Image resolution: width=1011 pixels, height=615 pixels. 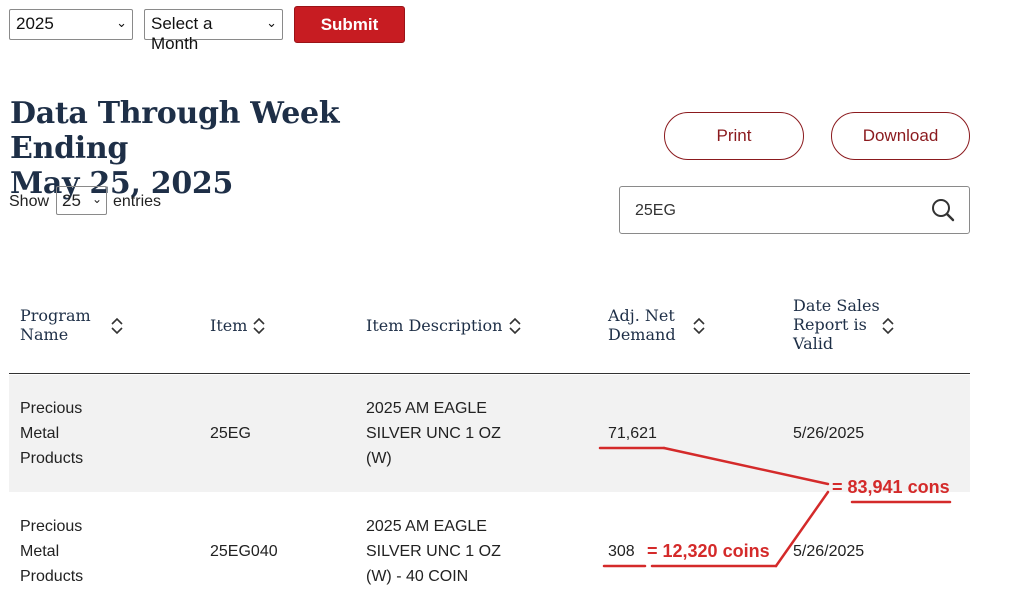 I want to click on entries-label: entries, so click(x=137, y=201).